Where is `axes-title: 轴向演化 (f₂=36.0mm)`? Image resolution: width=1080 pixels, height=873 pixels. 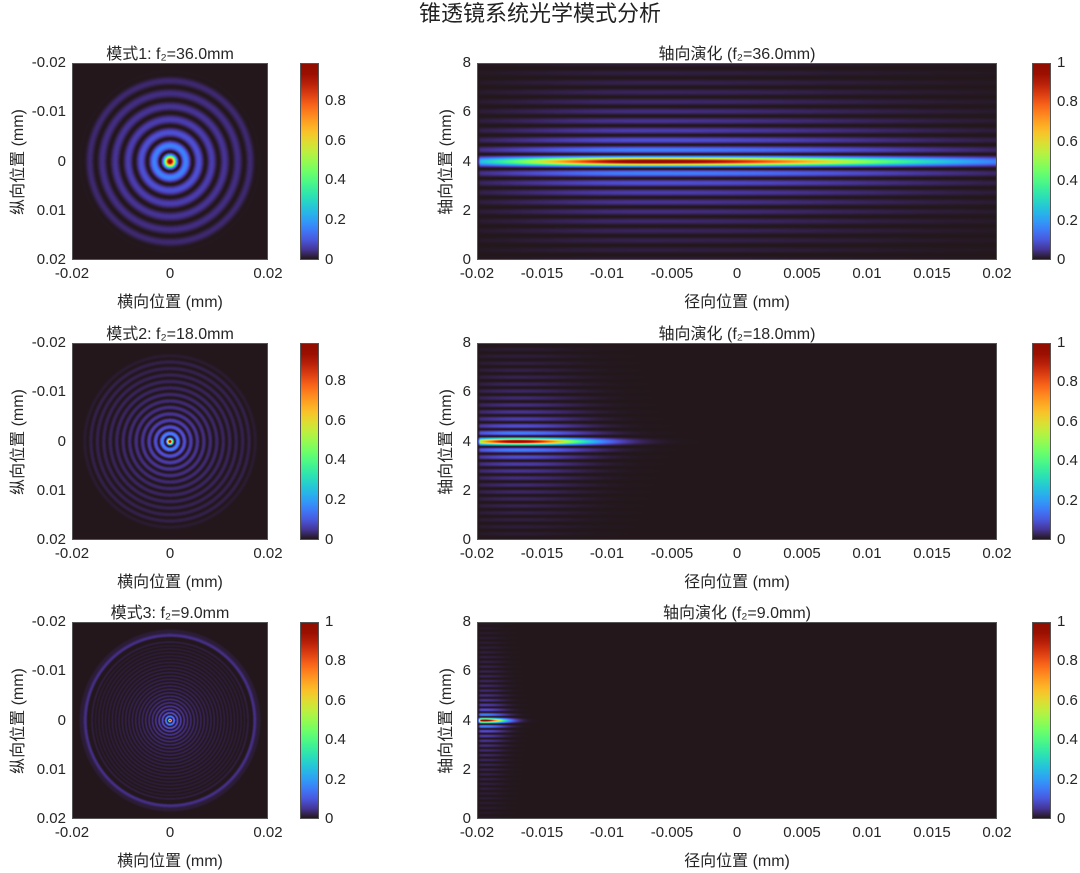 axes-title: 轴向演化 (f₂=36.0mm) is located at coordinates (737, 54).